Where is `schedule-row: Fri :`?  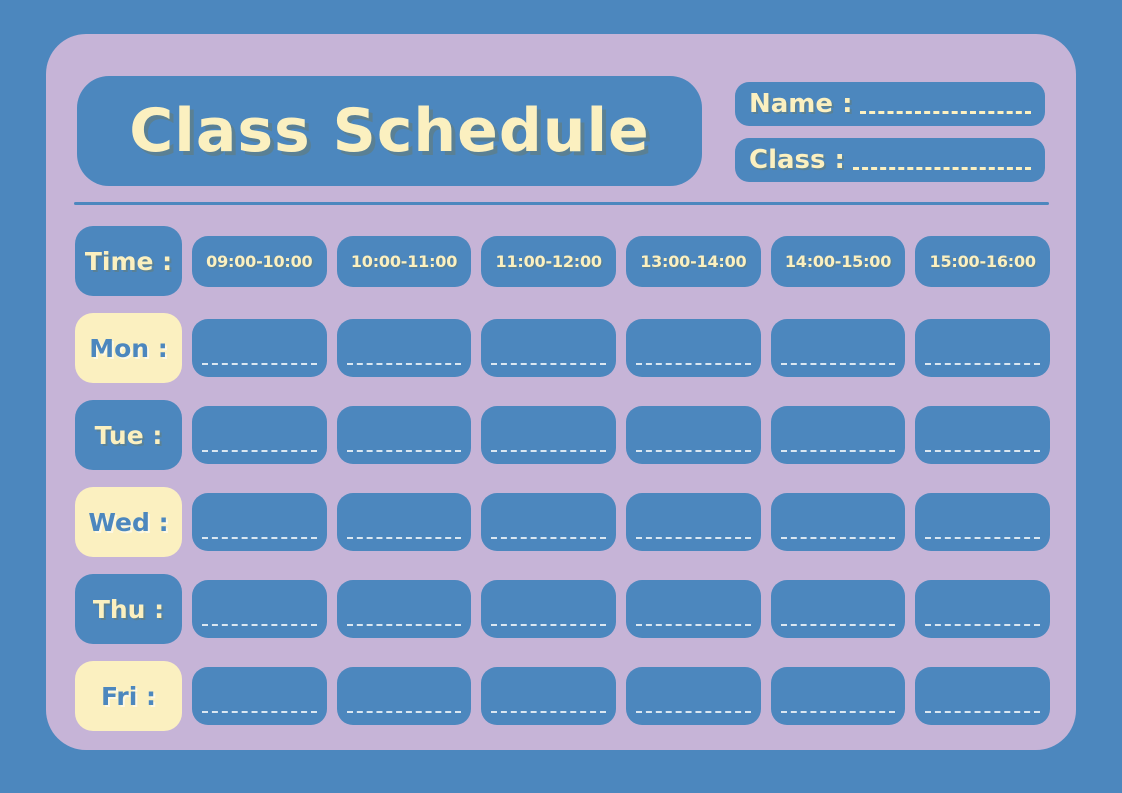
schedule-row: Fri : is located at coordinates (563, 696).